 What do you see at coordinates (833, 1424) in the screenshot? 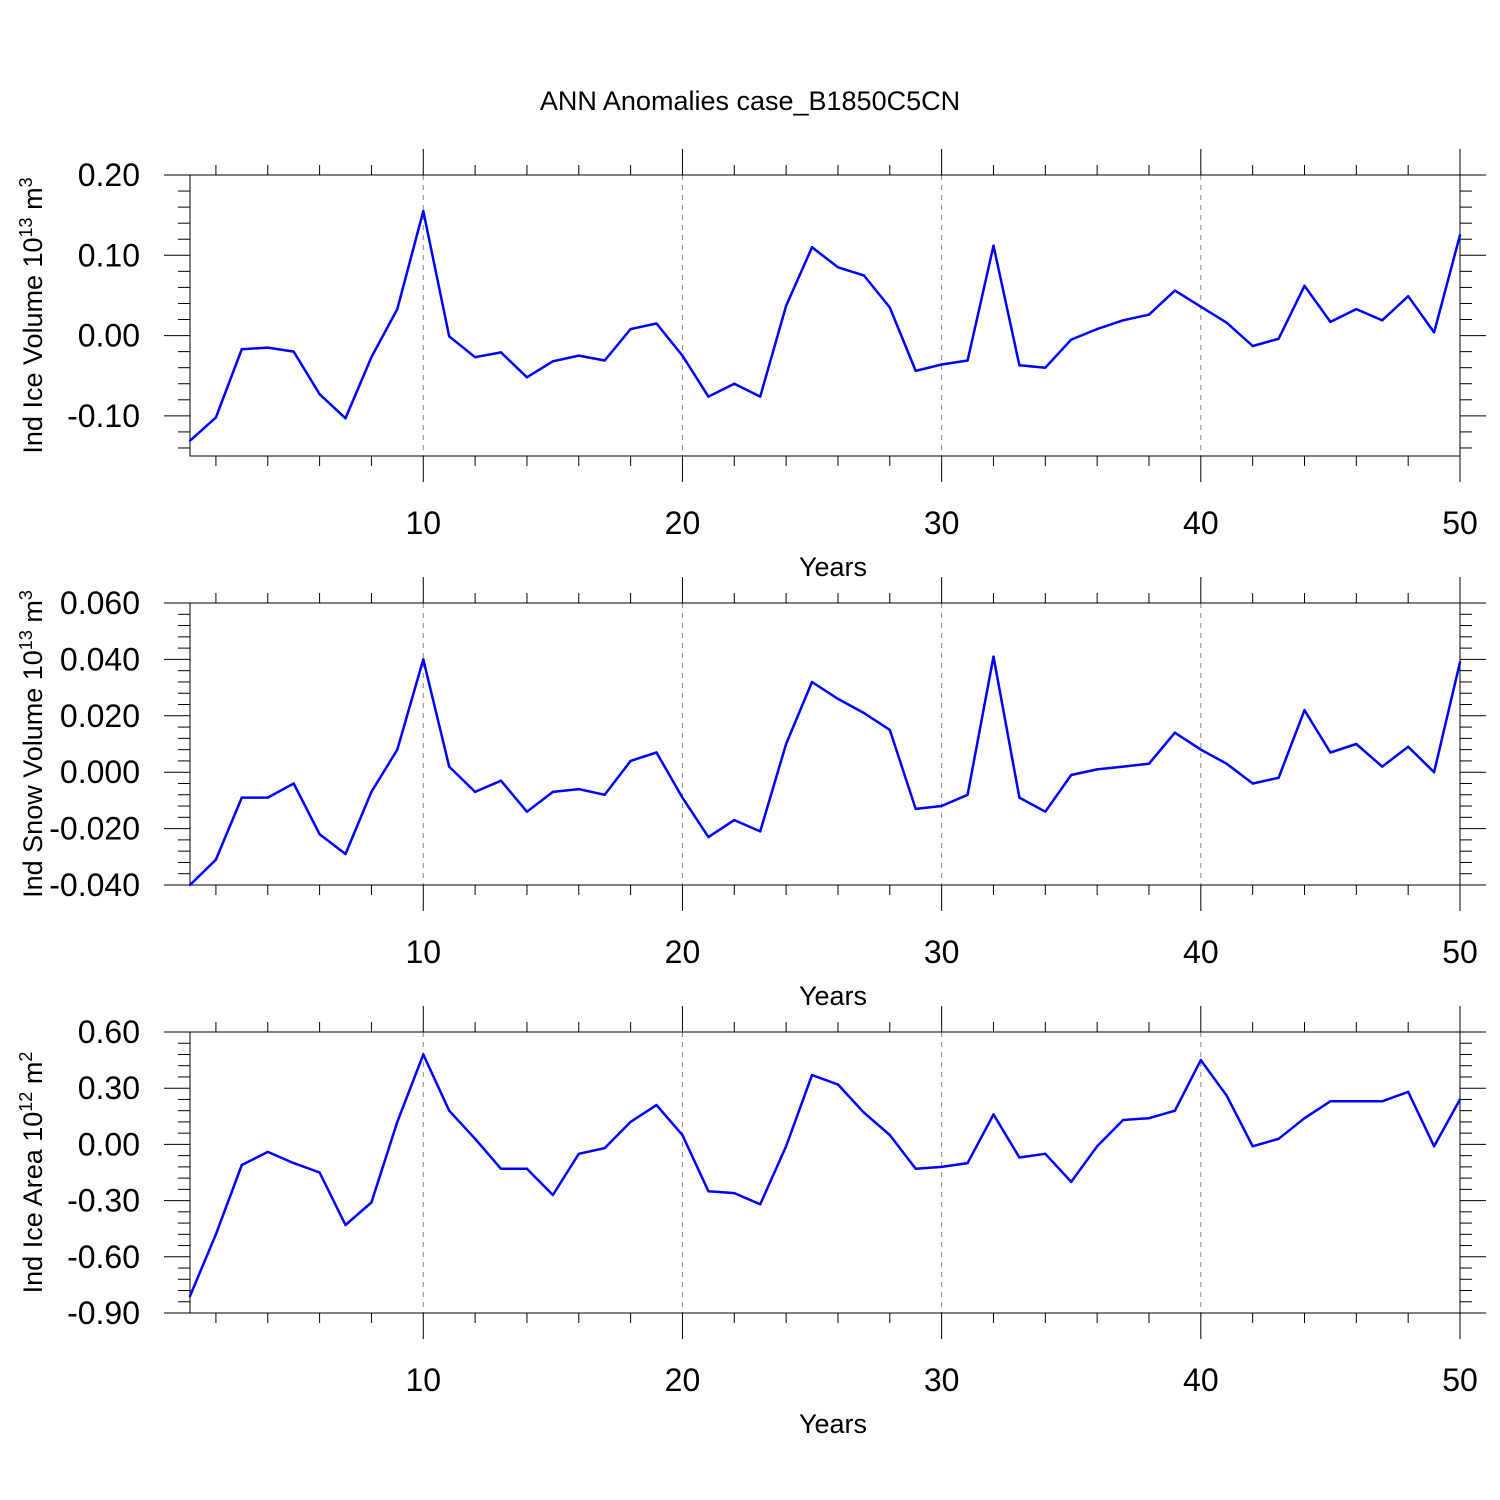
I see `x-axis-label: Years` at bounding box center [833, 1424].